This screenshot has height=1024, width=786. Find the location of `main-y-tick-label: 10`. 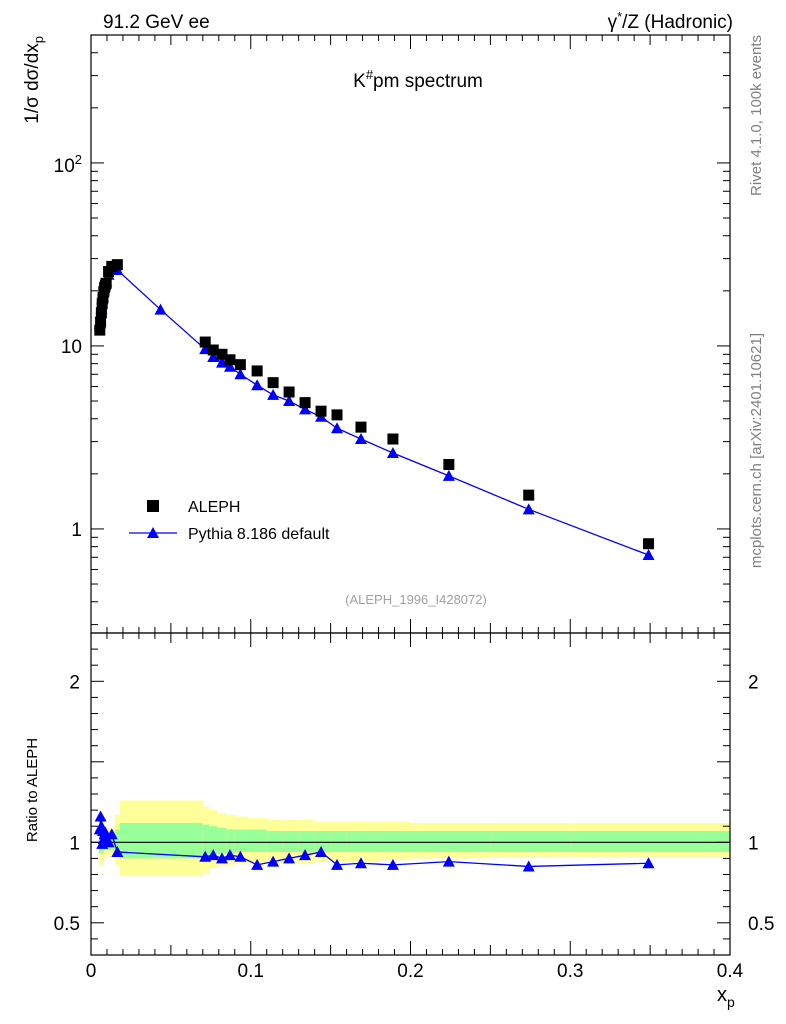

main-y-tick-label: 10 is located at coordinates (71, 347).